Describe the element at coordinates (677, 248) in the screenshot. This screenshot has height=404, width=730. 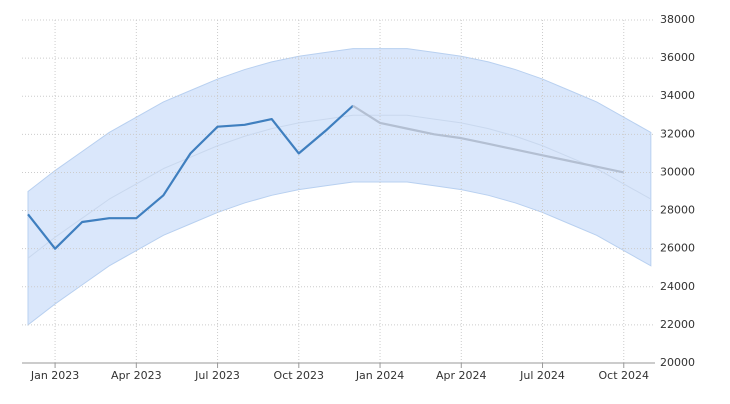
I see `y-tick-label: 26000` at that location.